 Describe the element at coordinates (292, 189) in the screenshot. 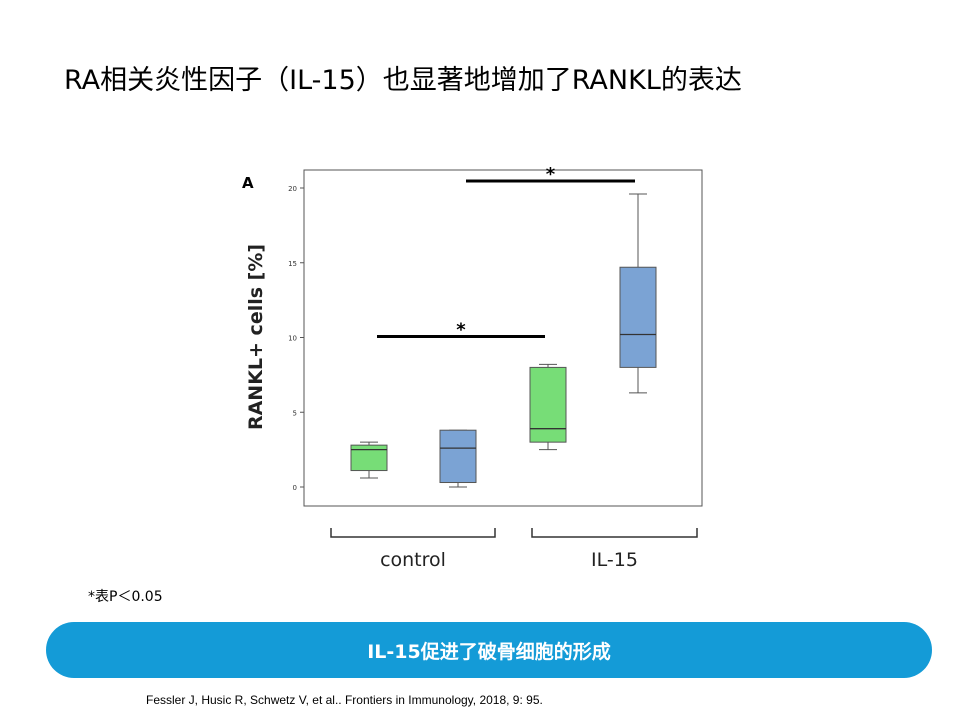

I see `y-tick-label: 20` at that location.